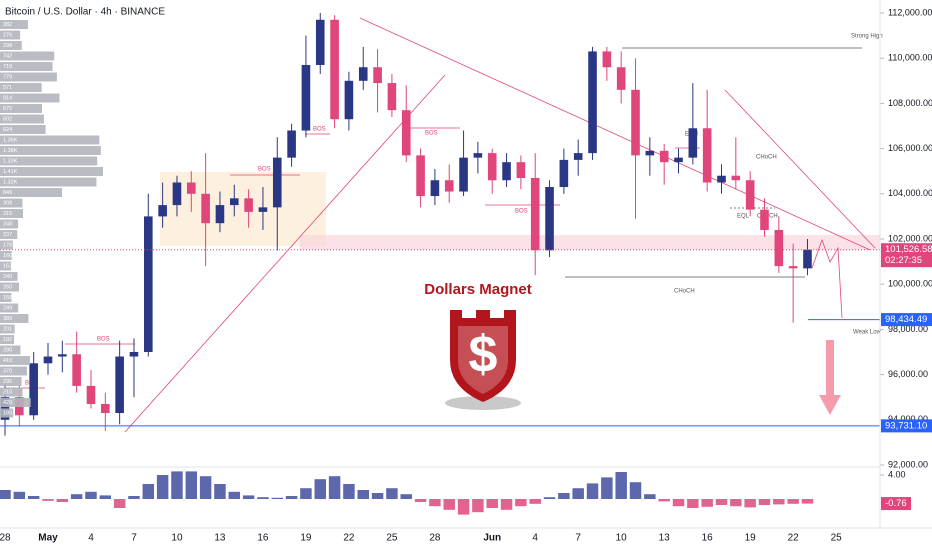  What do you see at coordinates (7, 77) in the screenshot?
I see `profile-label: 779` at bounding box center [7, 77].